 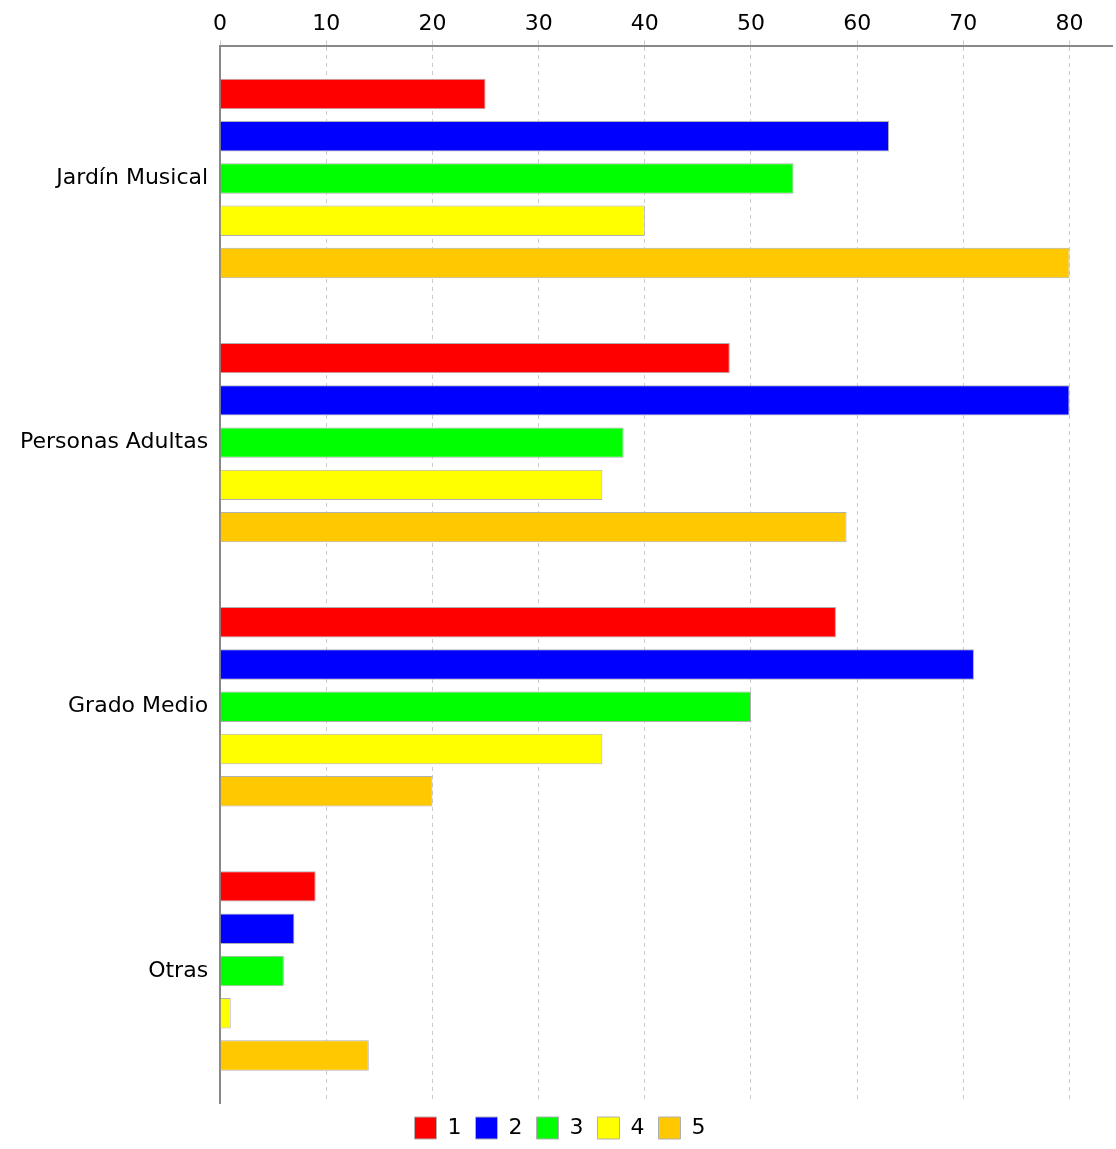 What do you see at coordinates (857, 22) in the screenshot?
I see `x-tick-label: 60` at bounding box center [857, 22].